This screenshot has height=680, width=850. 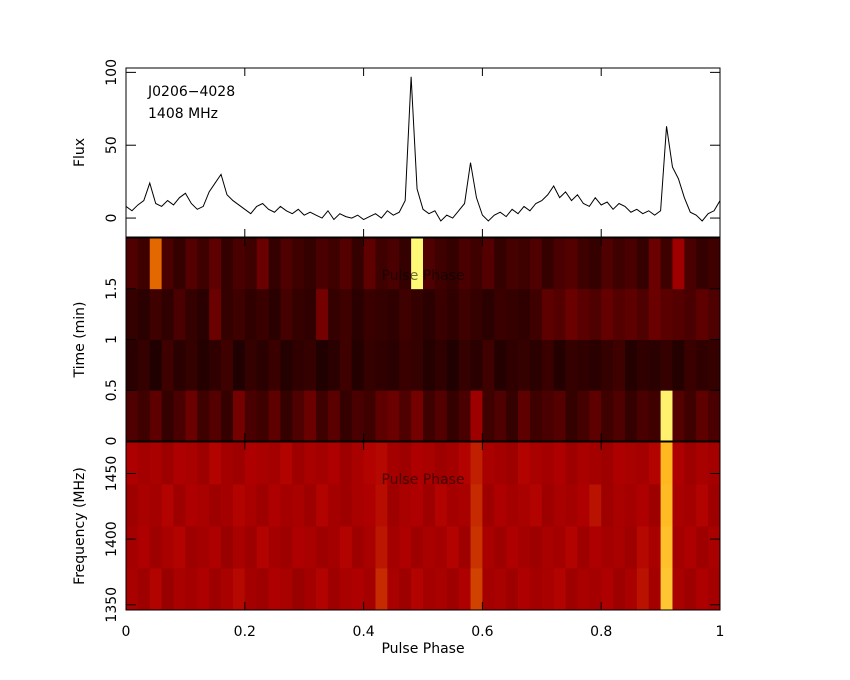 I want to click on y-tick-label: 100, so click(x=112, y=72).